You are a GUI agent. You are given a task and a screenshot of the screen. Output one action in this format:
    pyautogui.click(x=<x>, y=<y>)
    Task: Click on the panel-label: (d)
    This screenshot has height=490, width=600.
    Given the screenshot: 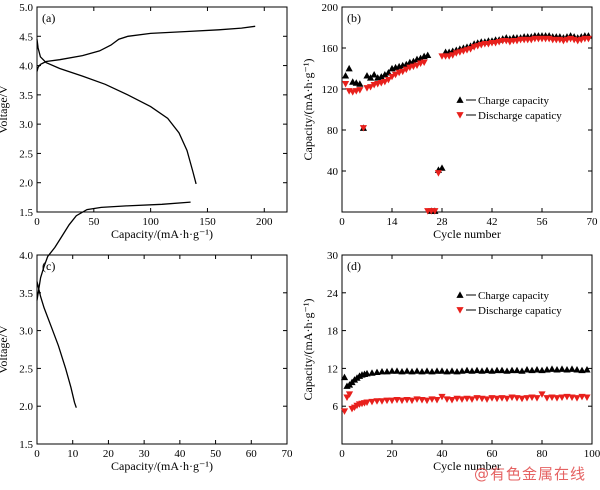 What is the action you would take?
    pyautogui.click(x=354, y=266)
    